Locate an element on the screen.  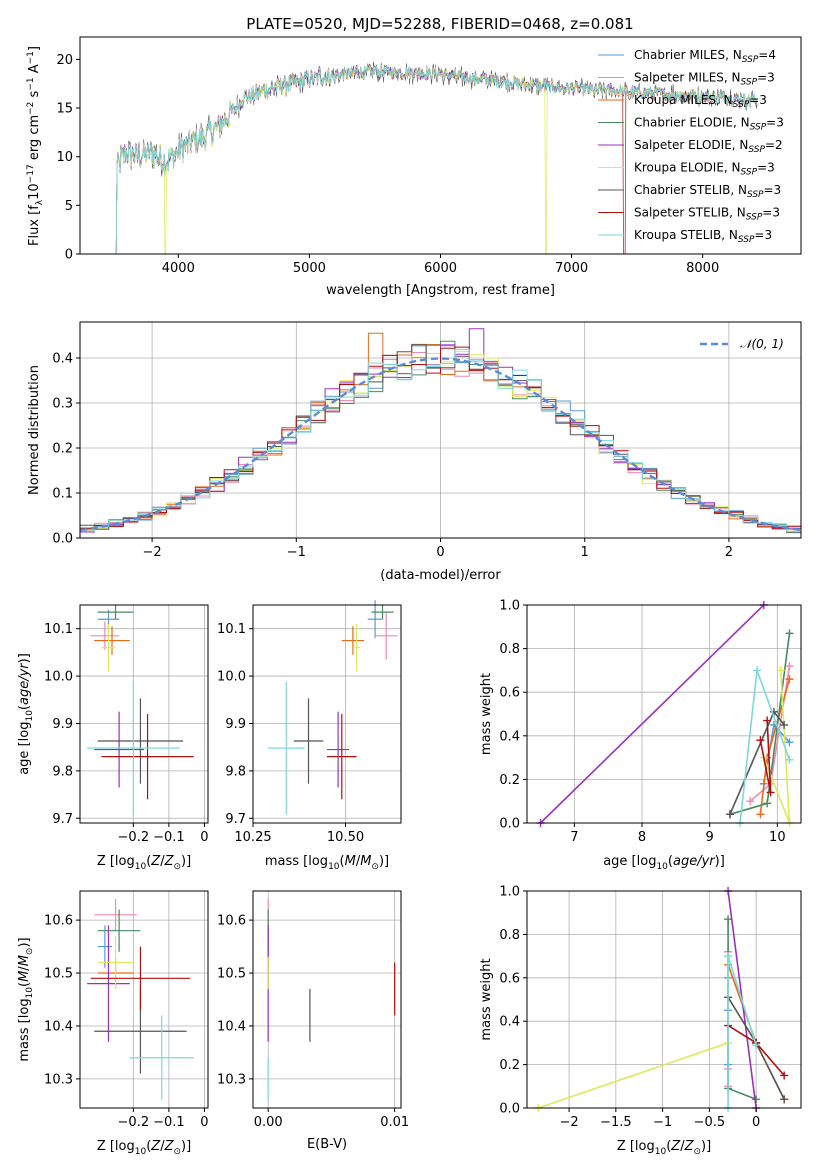
label-part: M is located at coordinates (365, 861).